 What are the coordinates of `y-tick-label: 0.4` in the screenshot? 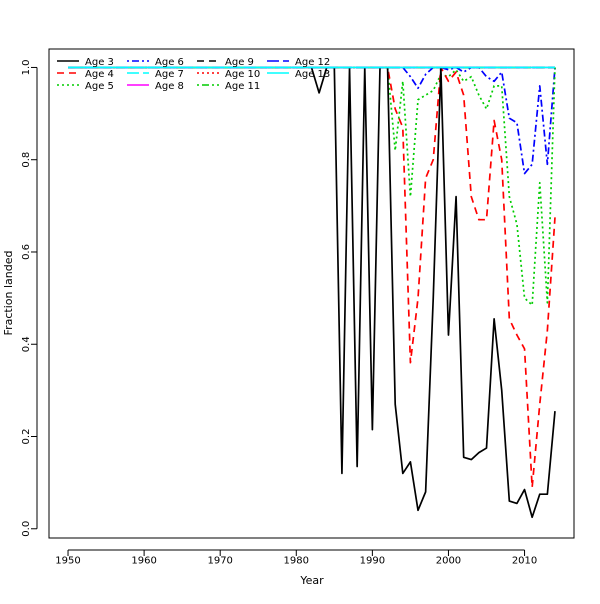 It's located at (26, 344).